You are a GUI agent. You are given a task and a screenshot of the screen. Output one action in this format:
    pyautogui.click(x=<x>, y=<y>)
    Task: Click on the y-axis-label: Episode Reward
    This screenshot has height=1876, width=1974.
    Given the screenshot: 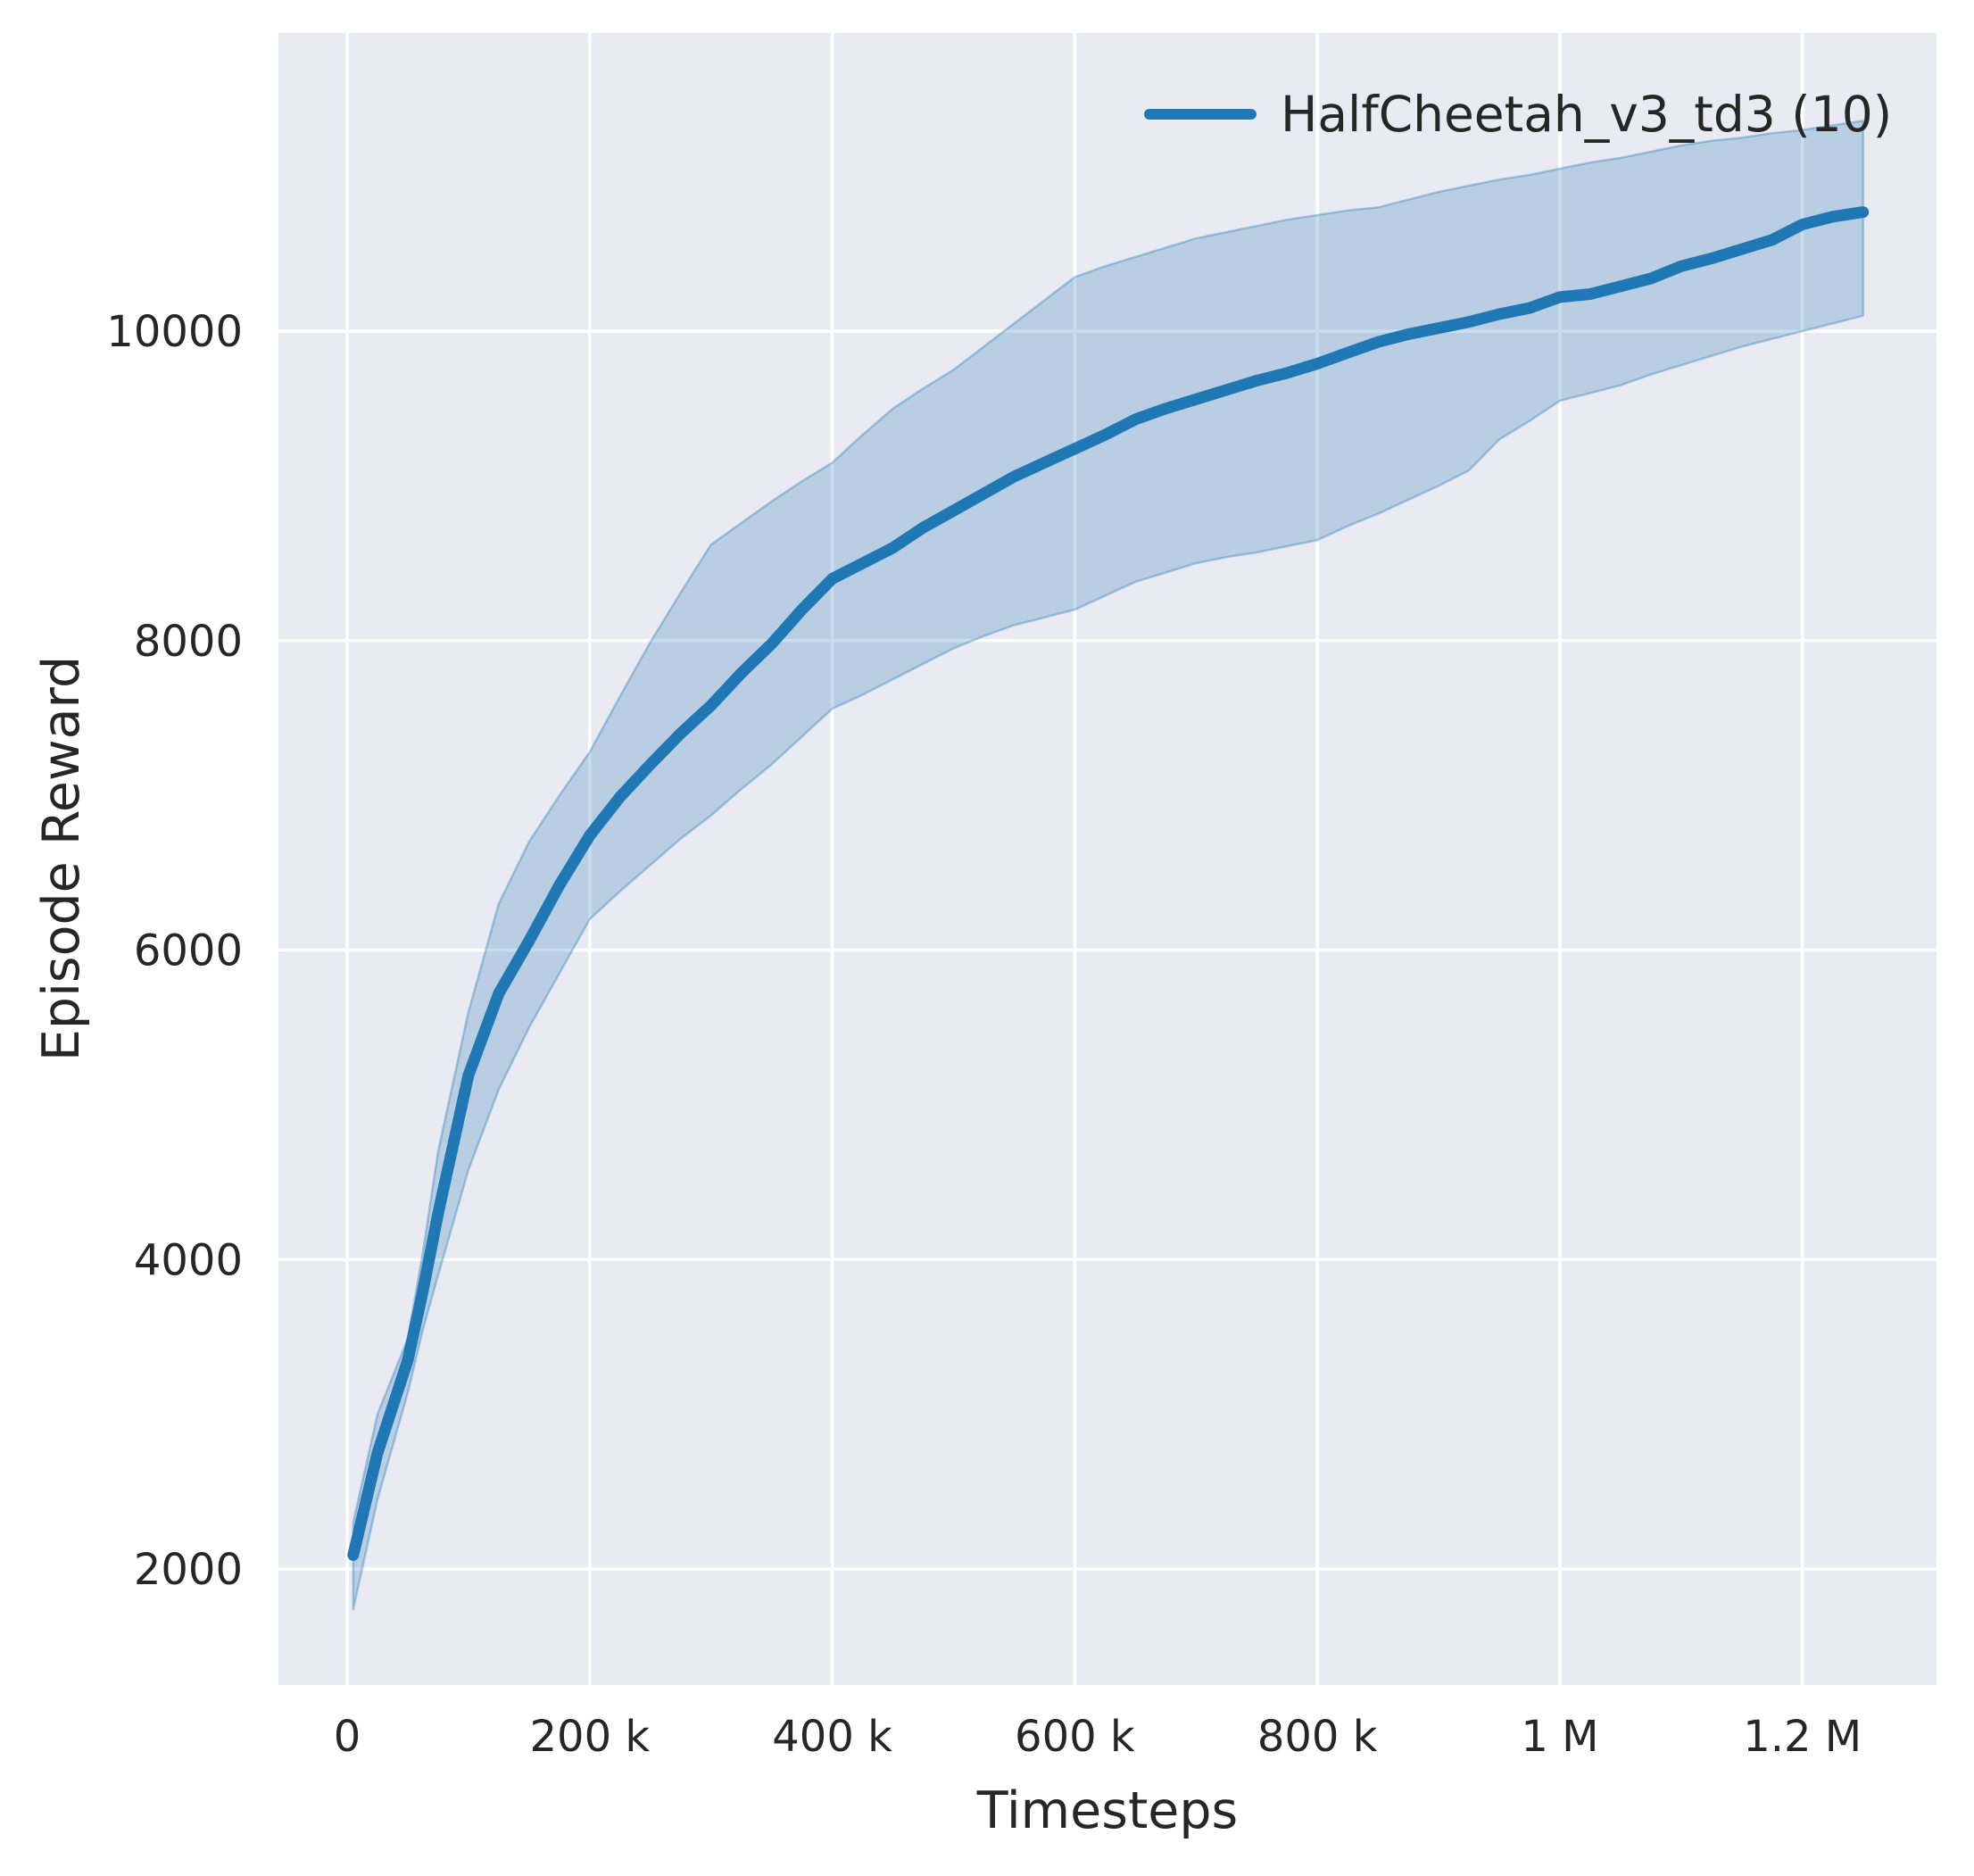 What is the action you would take?
    pyautogui.click(x=61, y=858)
    